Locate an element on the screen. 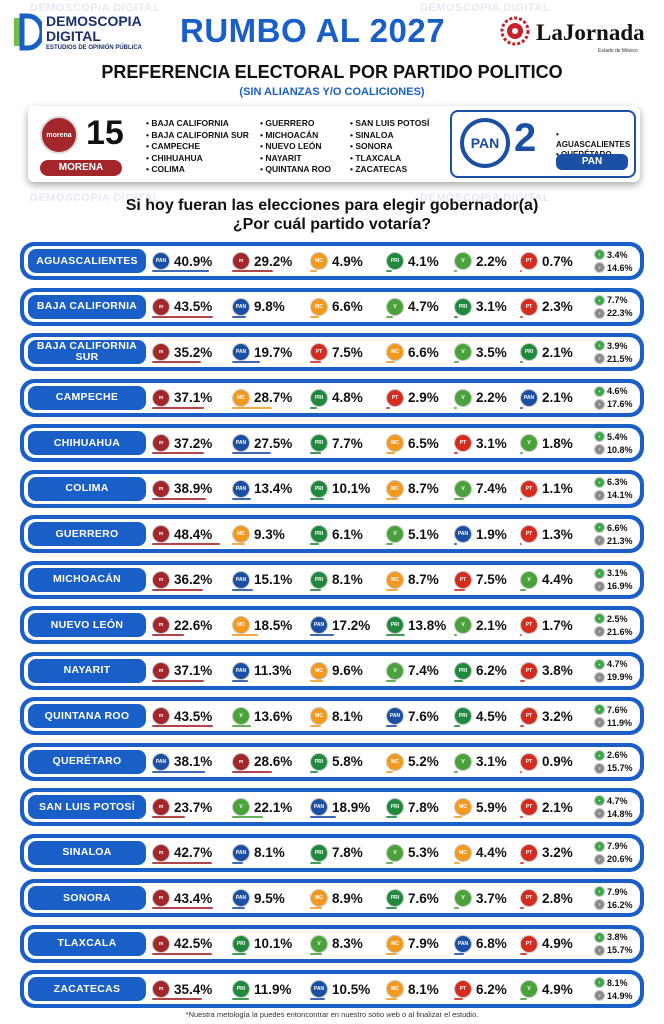 Image resolution: width=664 pixels, height=1024 pixels. percentage-label: 7.5% is located at coordinates (347, 352).